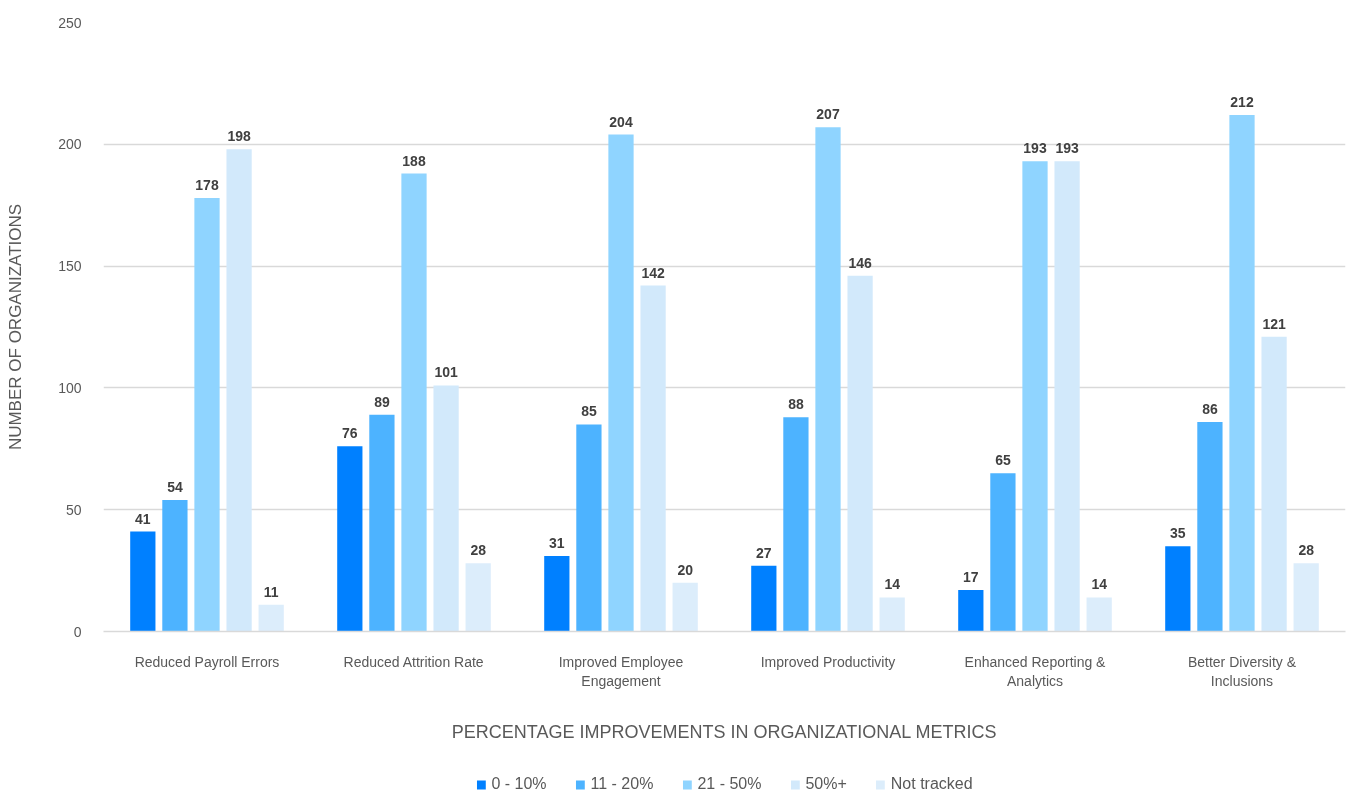 The image size is (1351, 799). Describe the element at coordinates (1242, 102) in the screenshot. I see `data-label: 212` at that location.